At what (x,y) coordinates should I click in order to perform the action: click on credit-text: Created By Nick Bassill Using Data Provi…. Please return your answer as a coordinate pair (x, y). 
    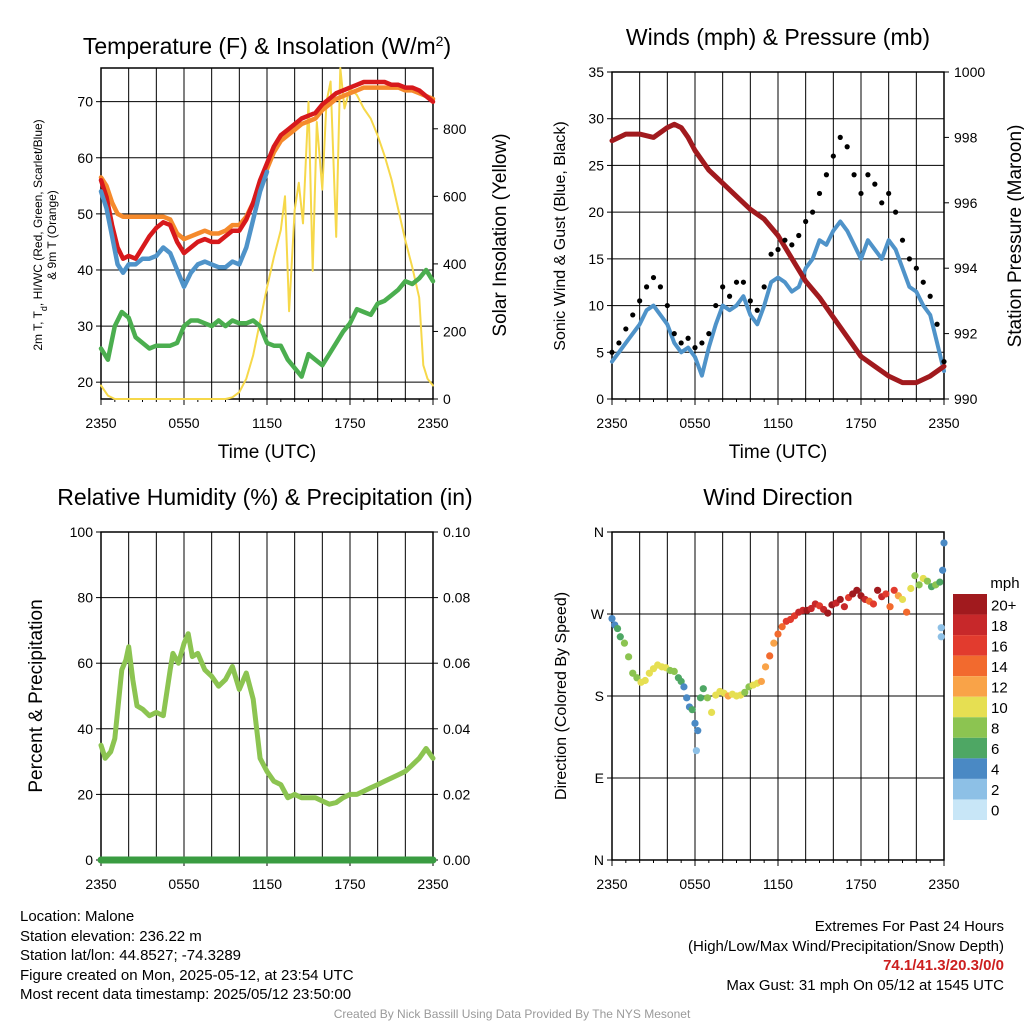
    Looking at the image, I should click on (512, 1014).